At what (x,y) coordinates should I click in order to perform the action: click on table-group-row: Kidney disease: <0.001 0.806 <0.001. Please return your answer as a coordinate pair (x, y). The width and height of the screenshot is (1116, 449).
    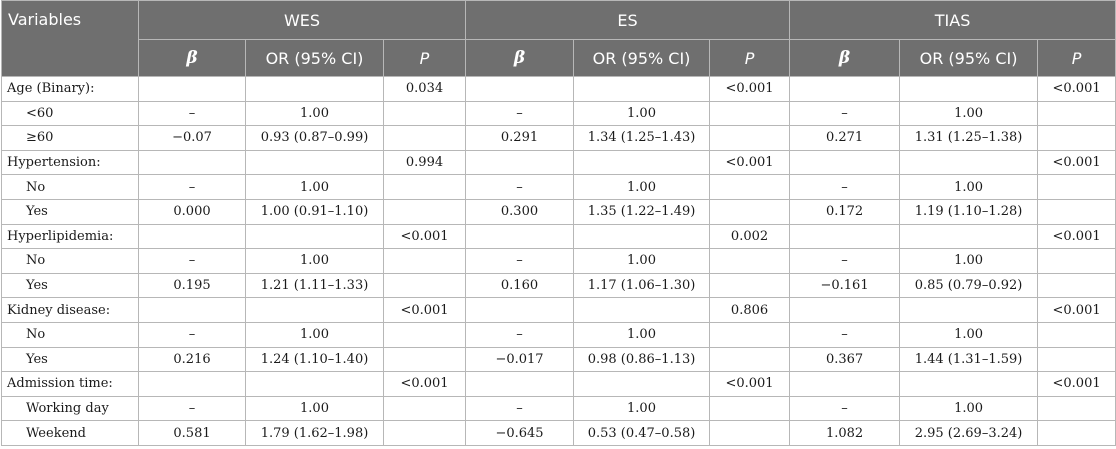
    Looking at the image, I should click on (558, 310).